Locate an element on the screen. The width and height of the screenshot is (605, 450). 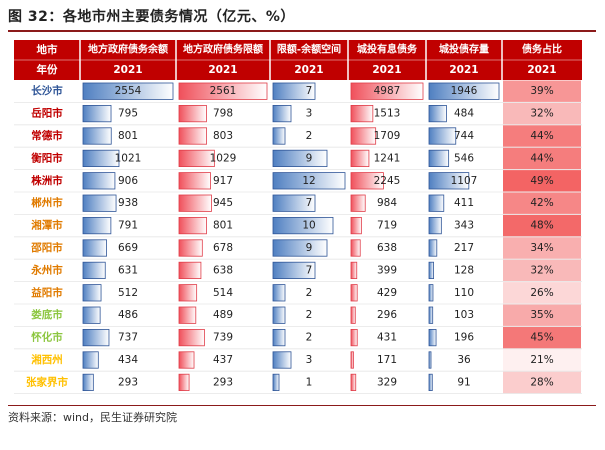
cell-value: 795 is located at coordinates (128, 114).